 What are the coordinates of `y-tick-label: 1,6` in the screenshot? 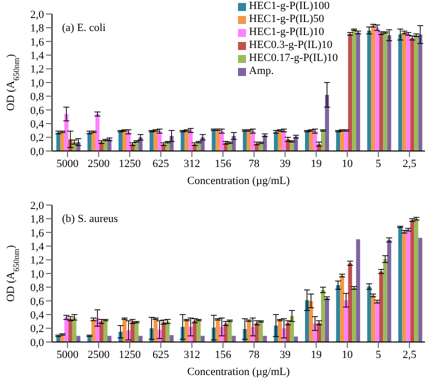 It's located at (37, 42).